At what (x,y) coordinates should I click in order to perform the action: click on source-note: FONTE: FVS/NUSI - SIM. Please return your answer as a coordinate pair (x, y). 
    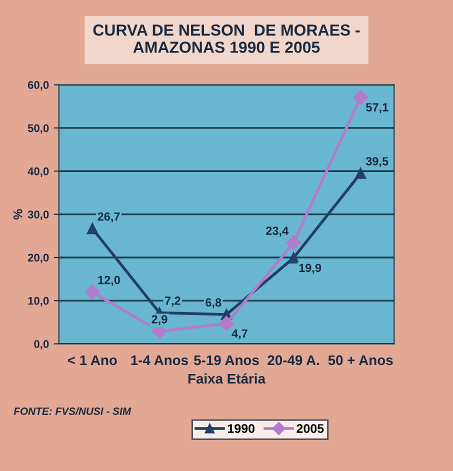
    Looking at the image, I should click on (73, 411).